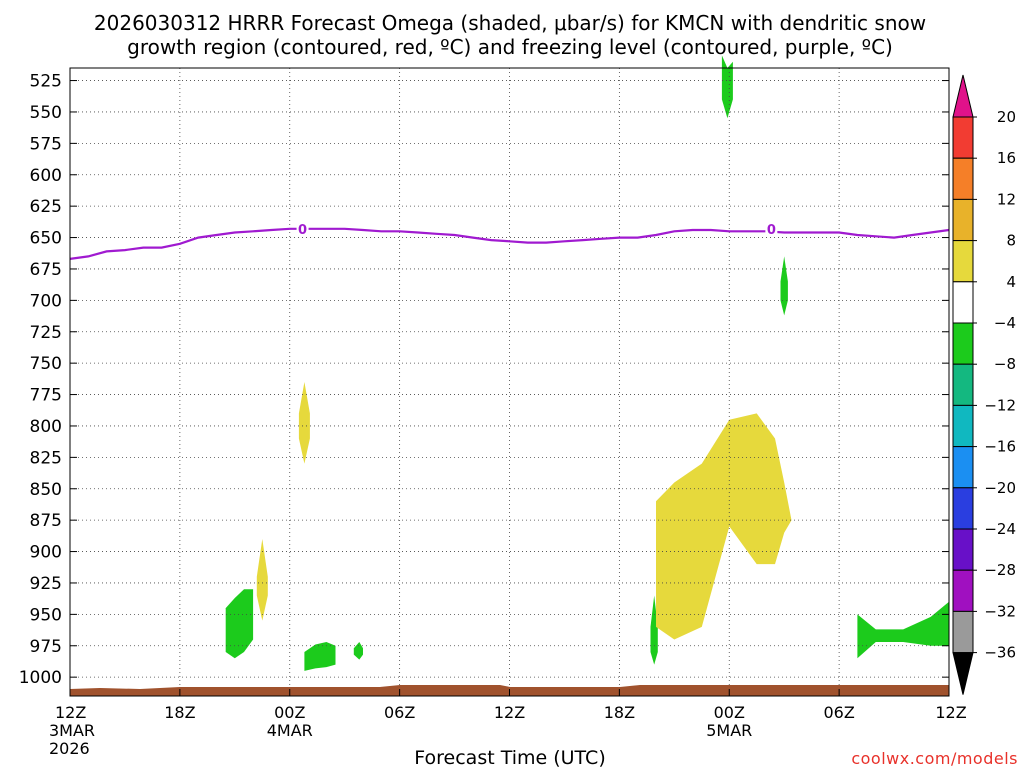 The width and height of the screenshot is (1024, 768). Describe the element at coordinates (1005, 323) in the screenshot. I see `colorbar-label: −4` at that location.